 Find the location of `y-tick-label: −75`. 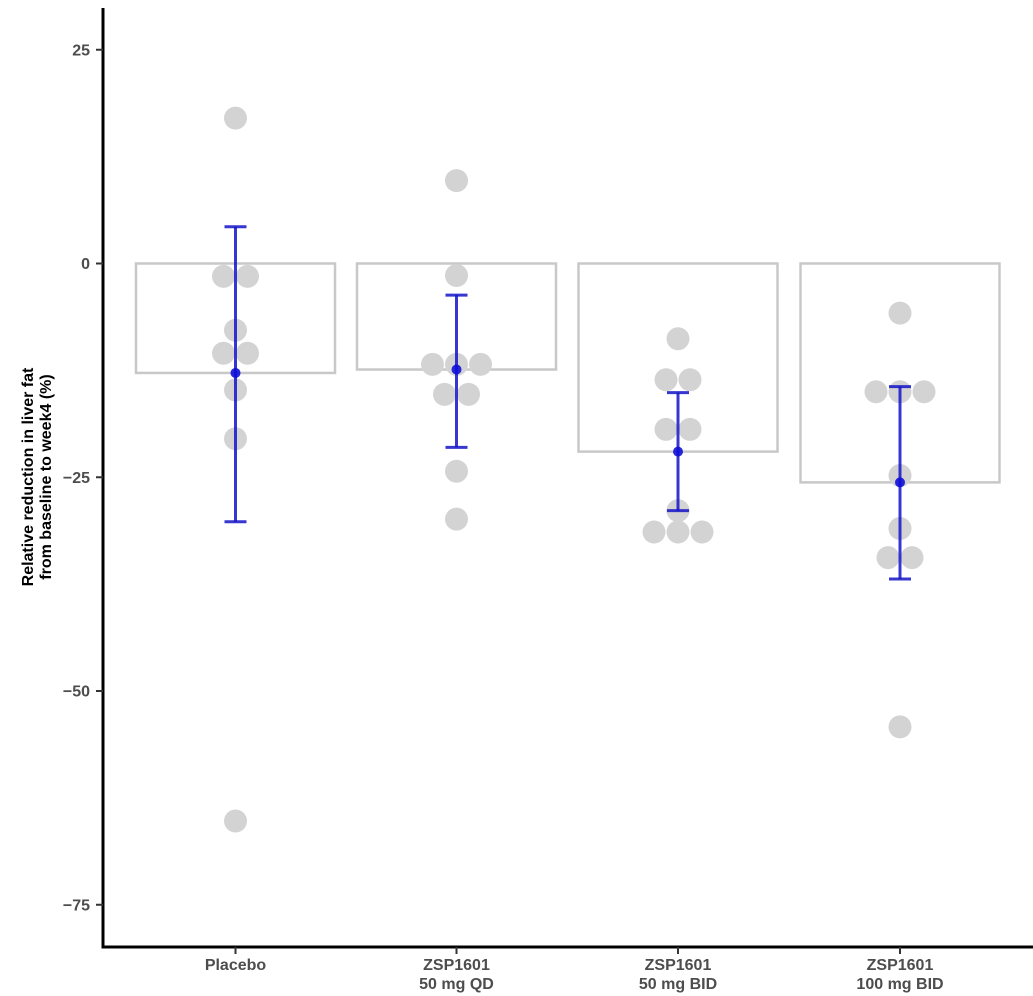

y-tick-label: −75 is located at coordinates (76, 905).